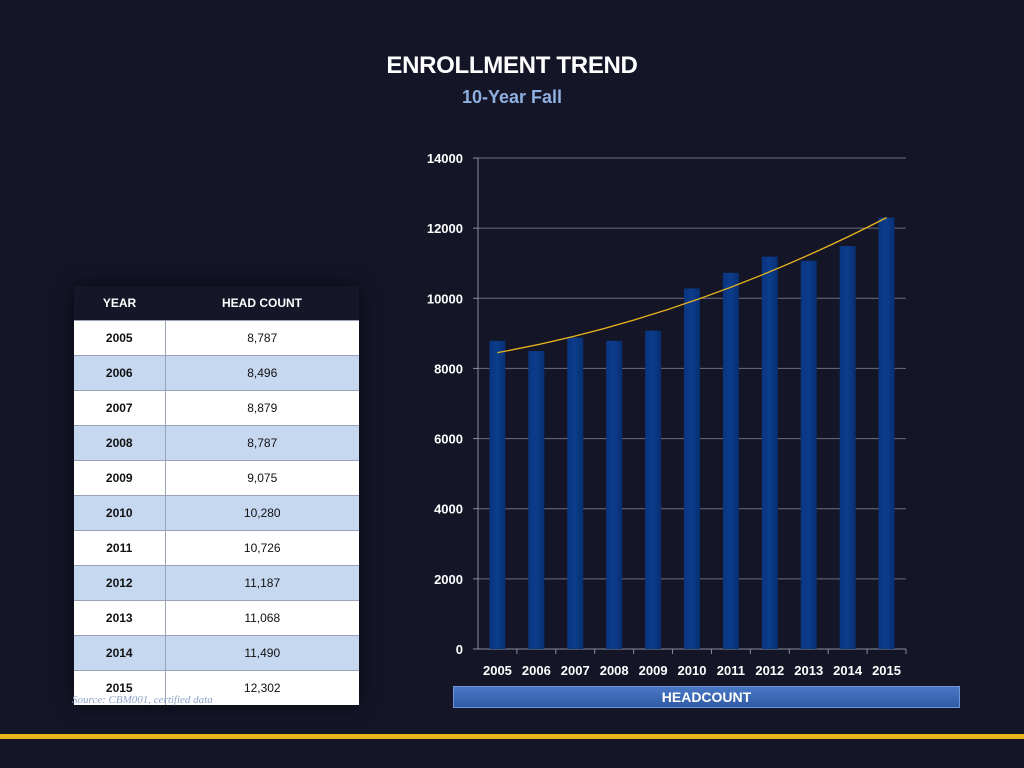 The width and height of the screenshot is (1024, 768). Describe the element at coordinates (575, 670) in the screenshot. I see `x-tick-label: 2007` at that location.